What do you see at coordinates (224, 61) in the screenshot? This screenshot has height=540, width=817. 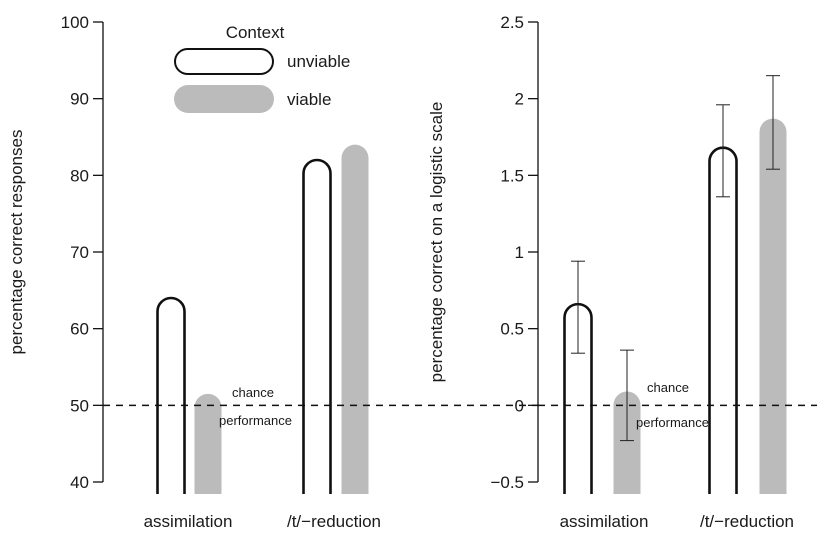 I see `legend-swatch-unviable` at bounding box center [224, 61].